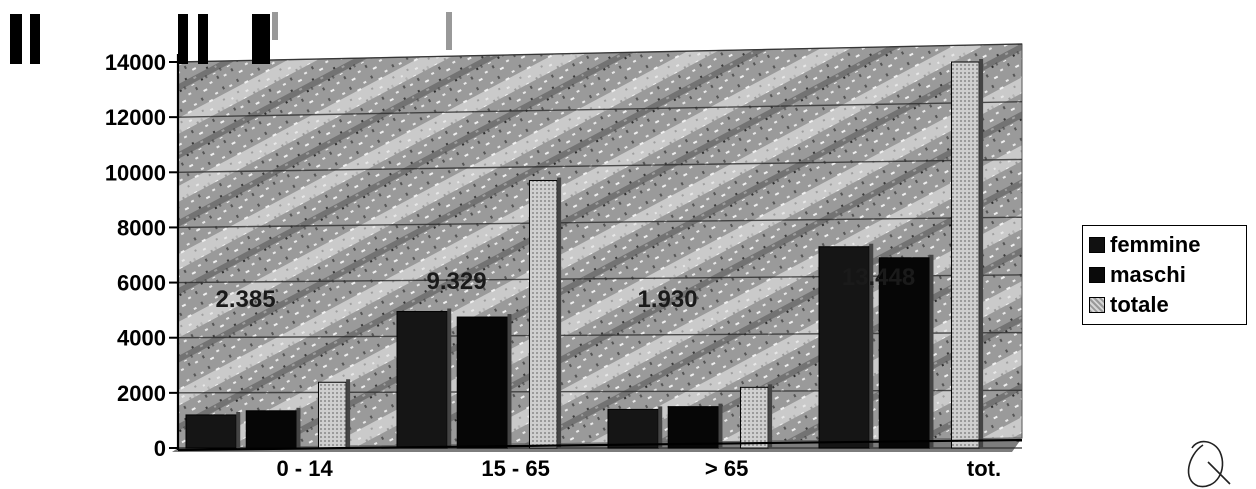 The width and height of the screenshot is (1256, 489). Describe the element at coordinates (1155, 244) in the screenshot. I see `legend-label-femmine: femmine` at that location.